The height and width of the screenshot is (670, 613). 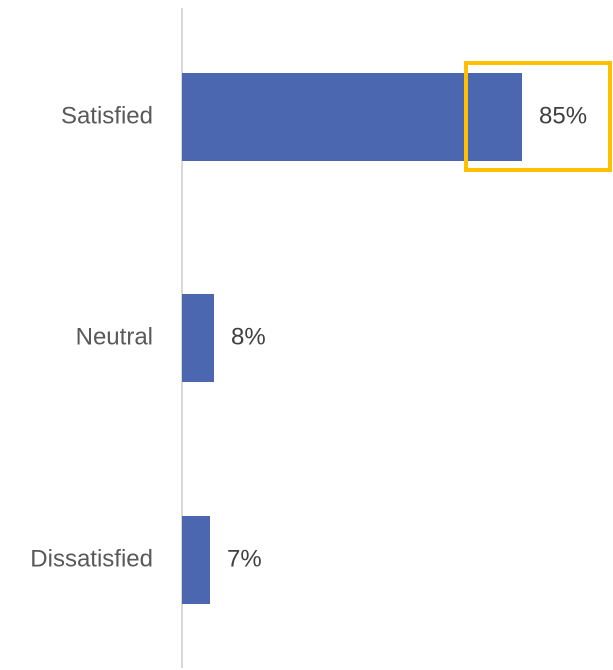 What do you see at coordinates (352, 117) in the screenshot?
I see `bar-satisfied` at bounding box center [352, 117].